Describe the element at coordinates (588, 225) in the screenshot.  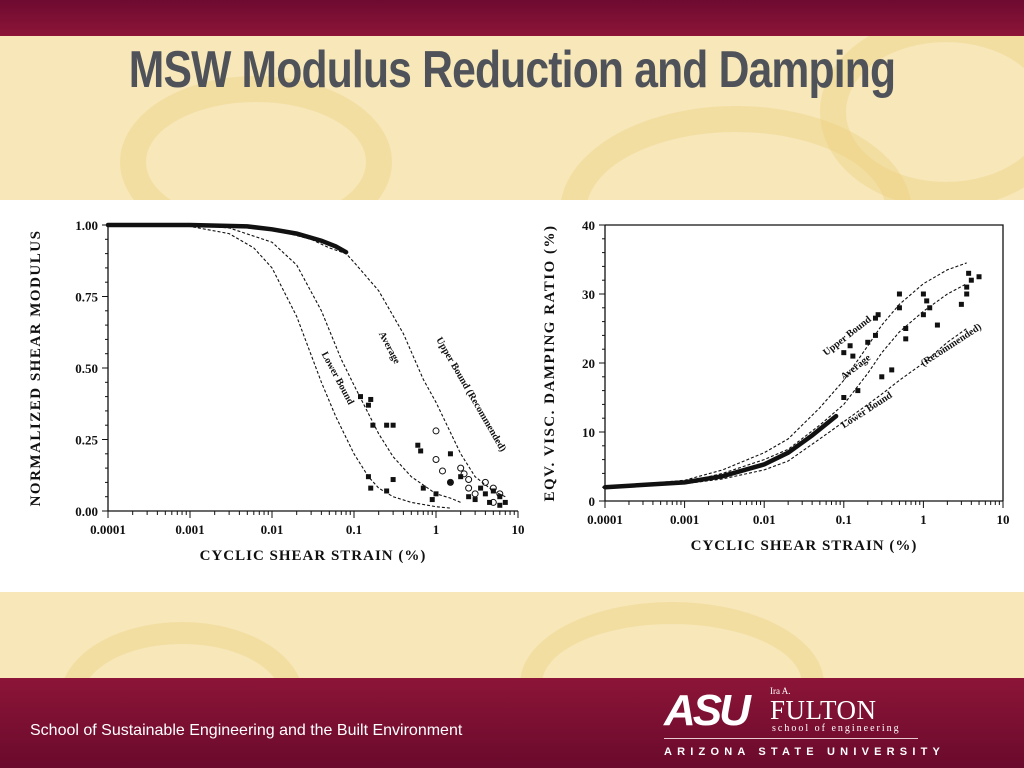
I see `y-tick-label: 40` at that location.